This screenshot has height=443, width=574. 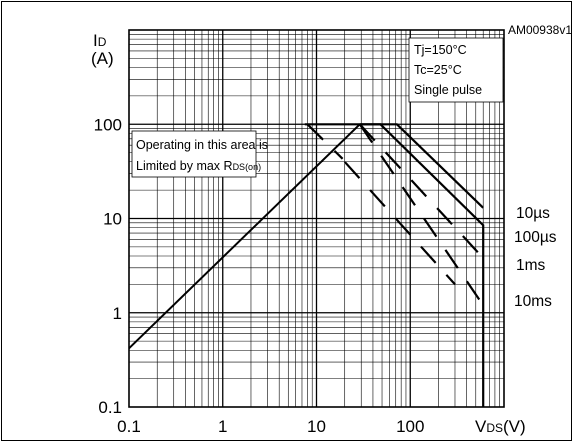 I want to click on x-tick-label: 0.1, so click(x=129, y=426).